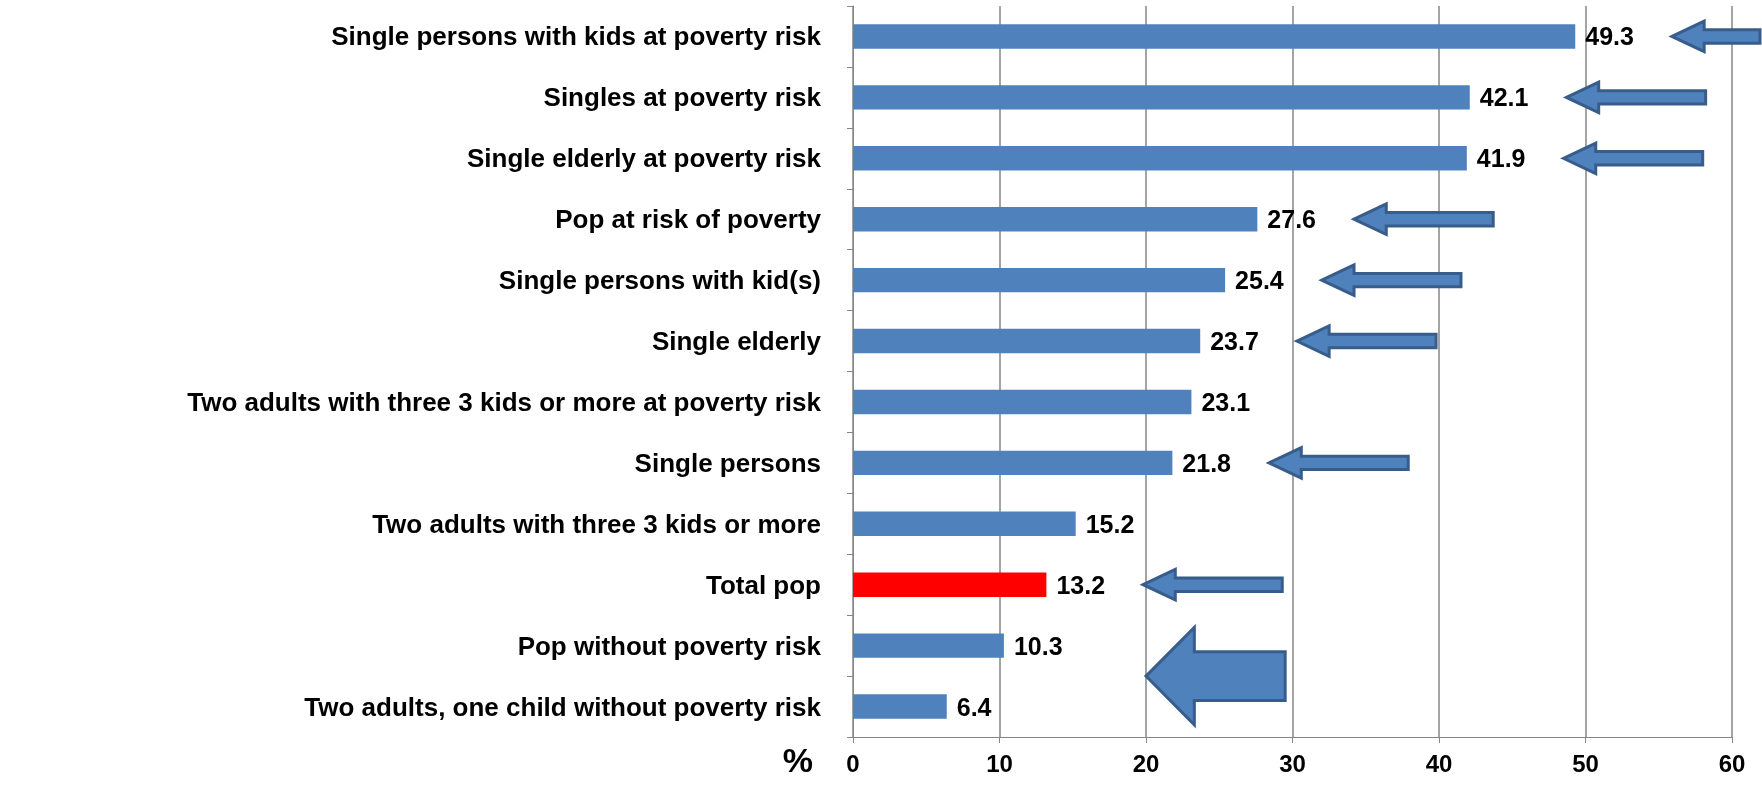  I want to click on data-label: 27.6, so click(1292, 219).